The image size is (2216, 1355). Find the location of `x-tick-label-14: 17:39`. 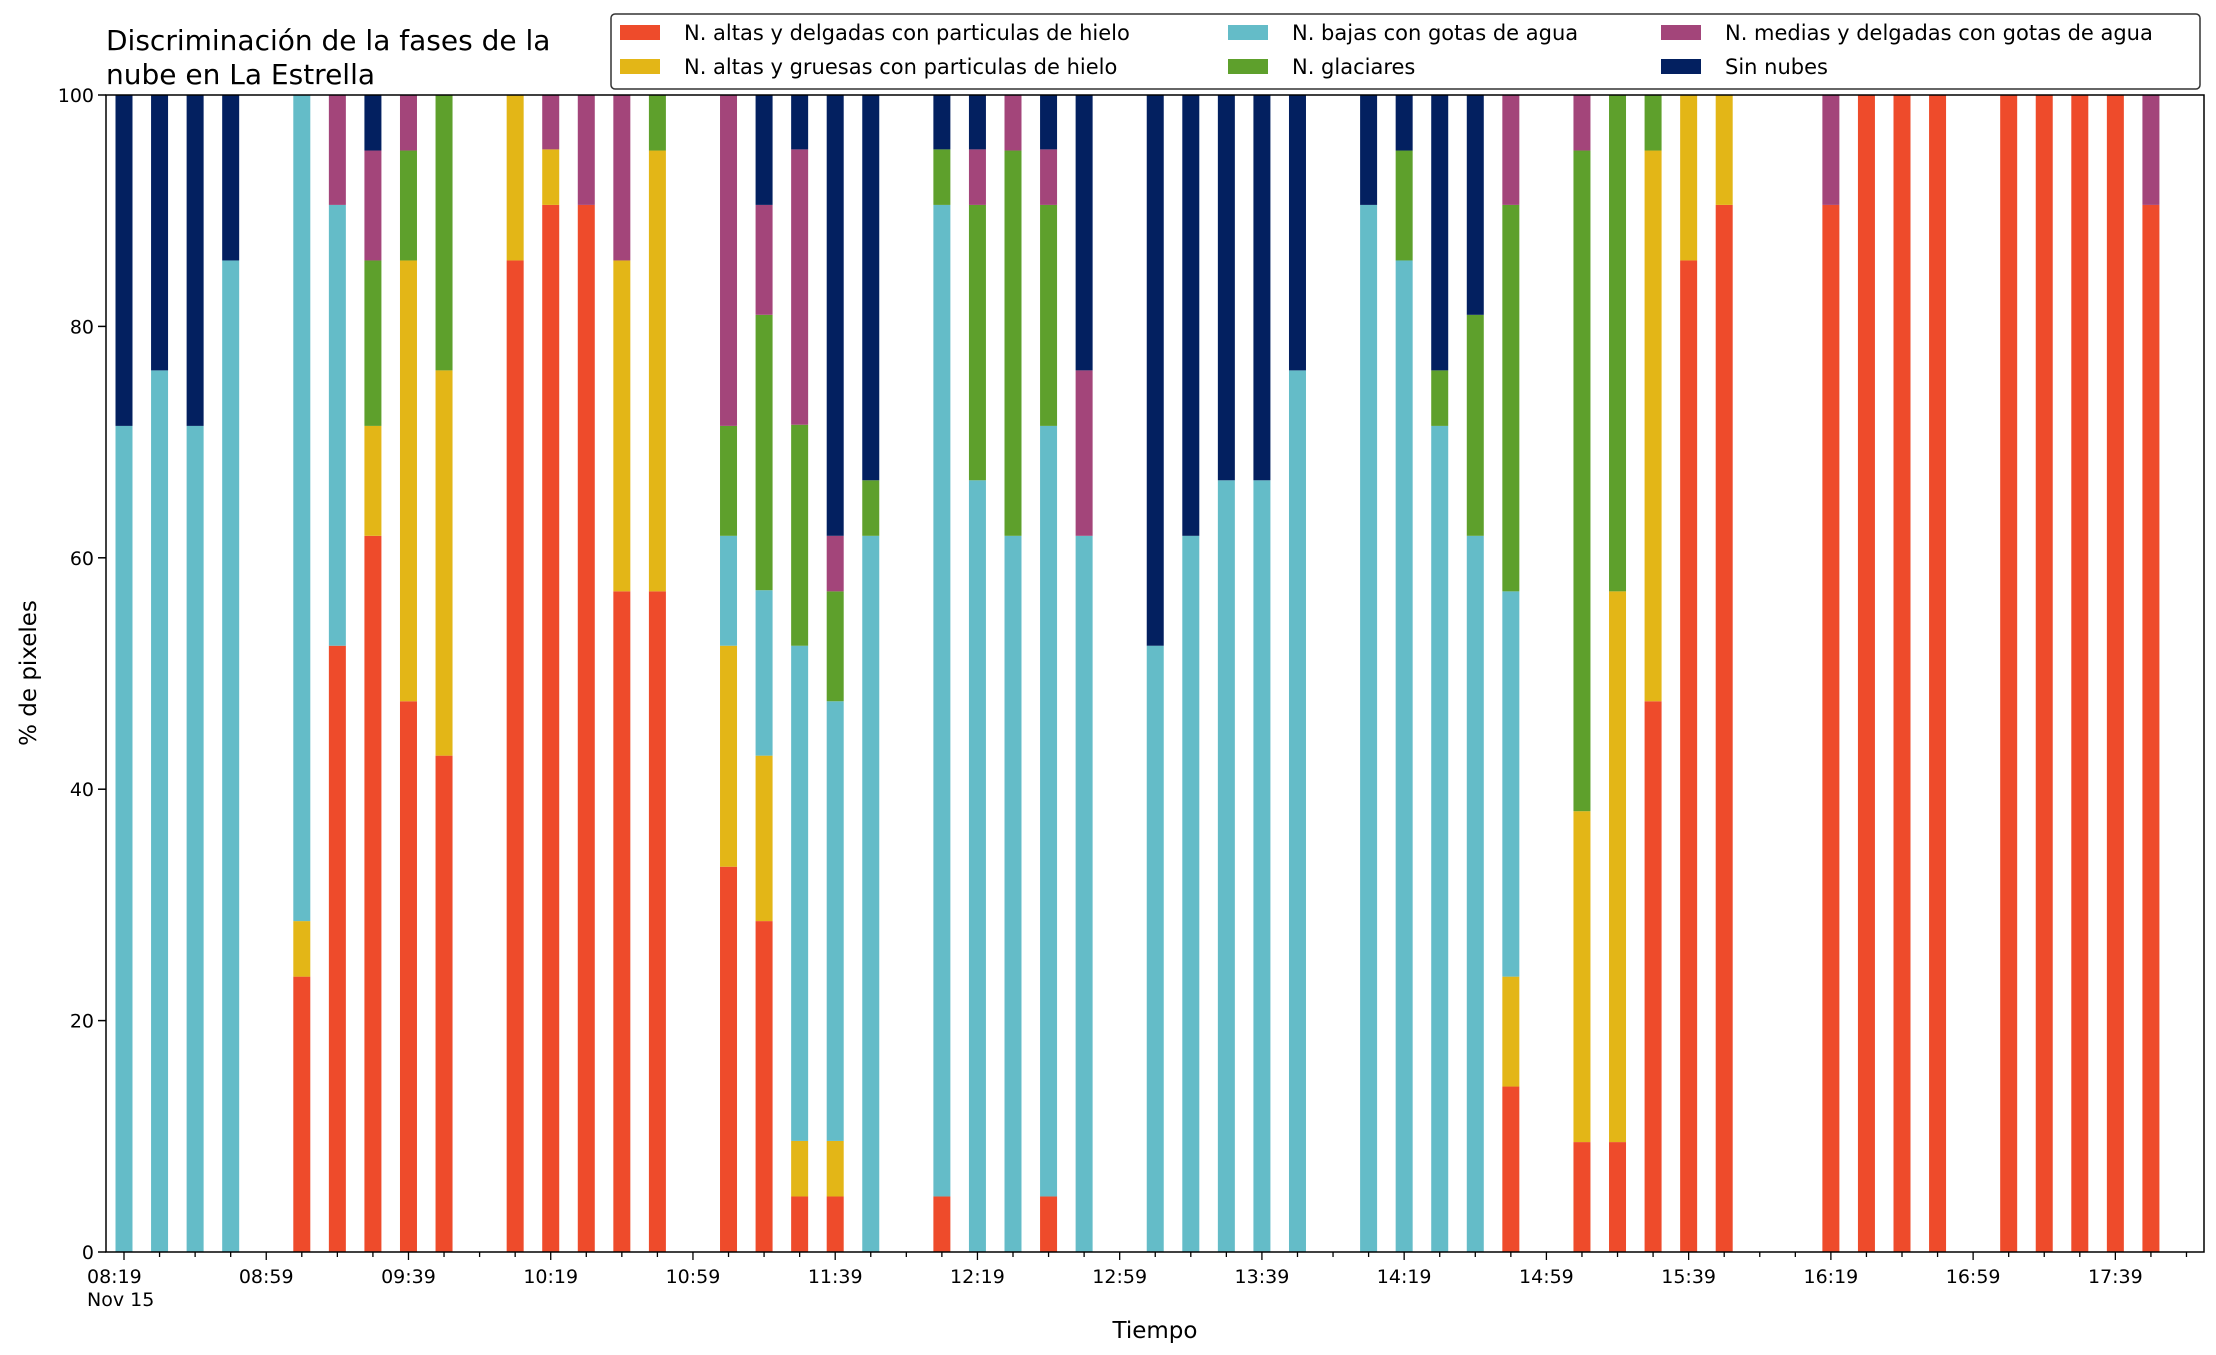

x-tick-label-14: 17:39 is located at coordinates (2115, 1277).